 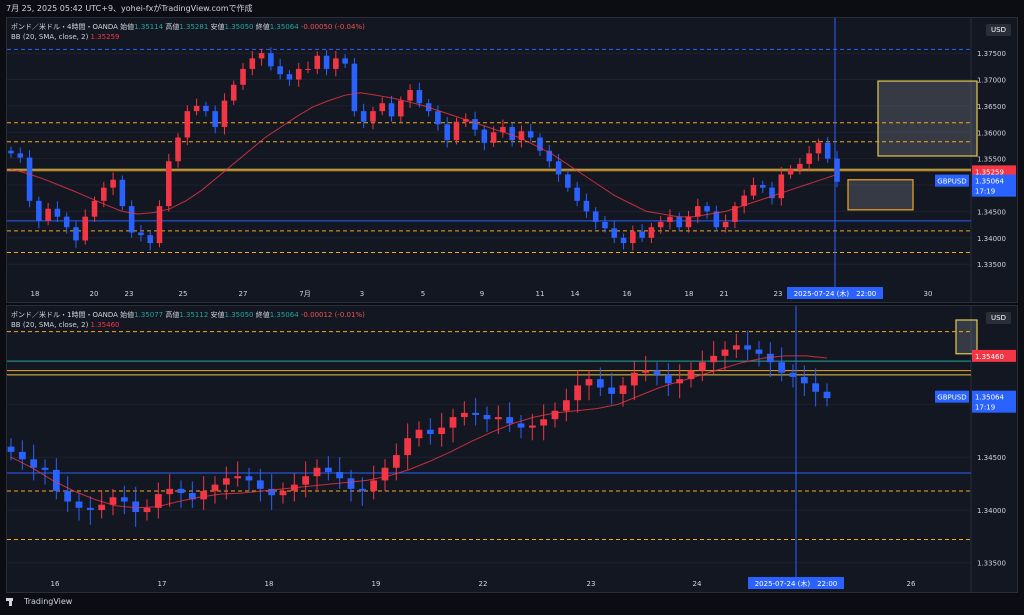 I want to click on currency-button: USD, so click(x=998, y=30).